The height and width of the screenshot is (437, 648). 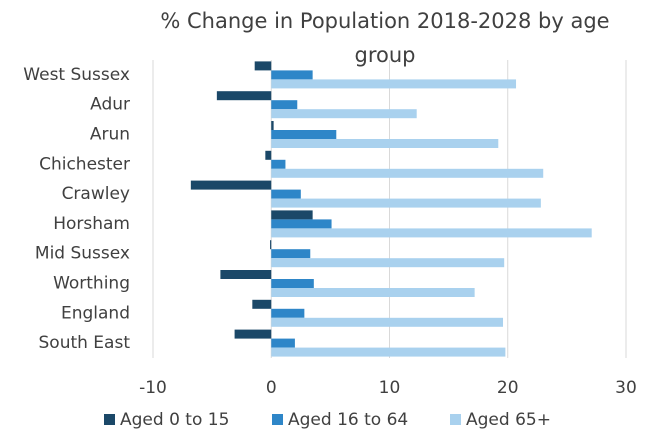 I want to click on x-tick-label: 10, so click(x=390, y=388).